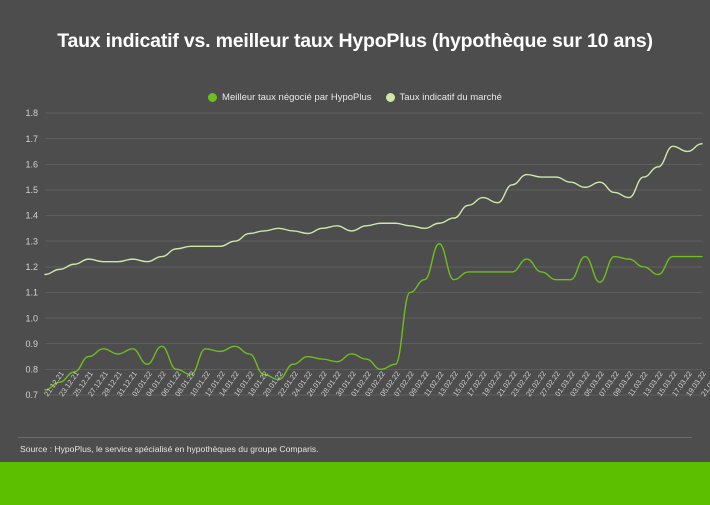 The height and width of the screenshot is (505, 710). I want to click on legend-label-hypoplus: Meilleur taux négocié par HypoPlus, so click(297, 97).